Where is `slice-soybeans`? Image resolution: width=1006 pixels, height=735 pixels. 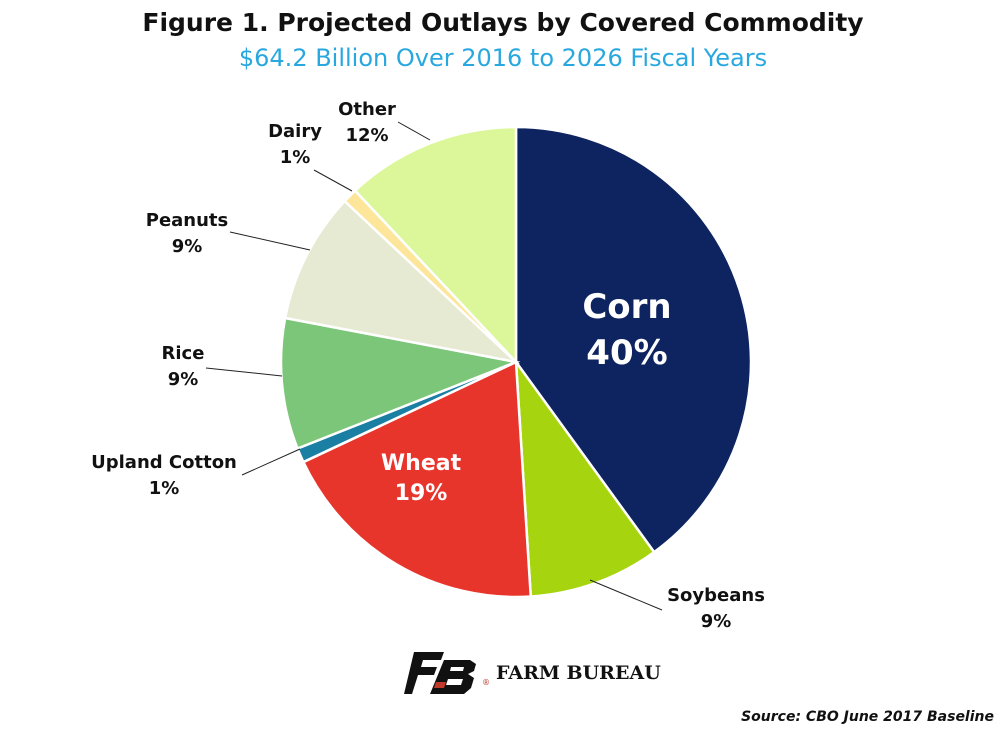
slice-soybeans is located at coordinates (585, 477).